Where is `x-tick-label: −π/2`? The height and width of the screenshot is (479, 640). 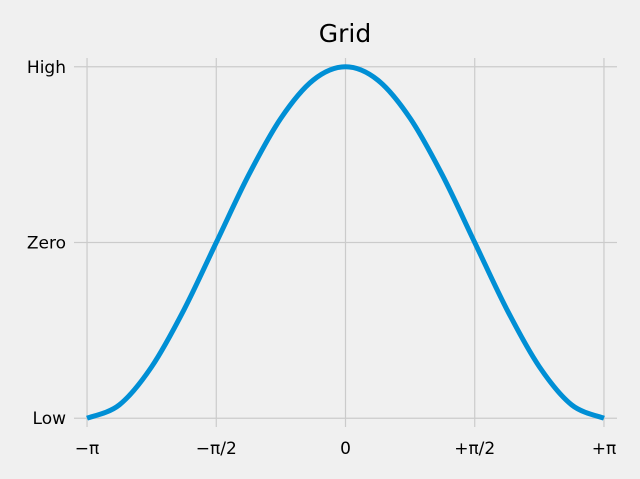 x-tick-label: −π/2 is located at coordinates (216, 449).